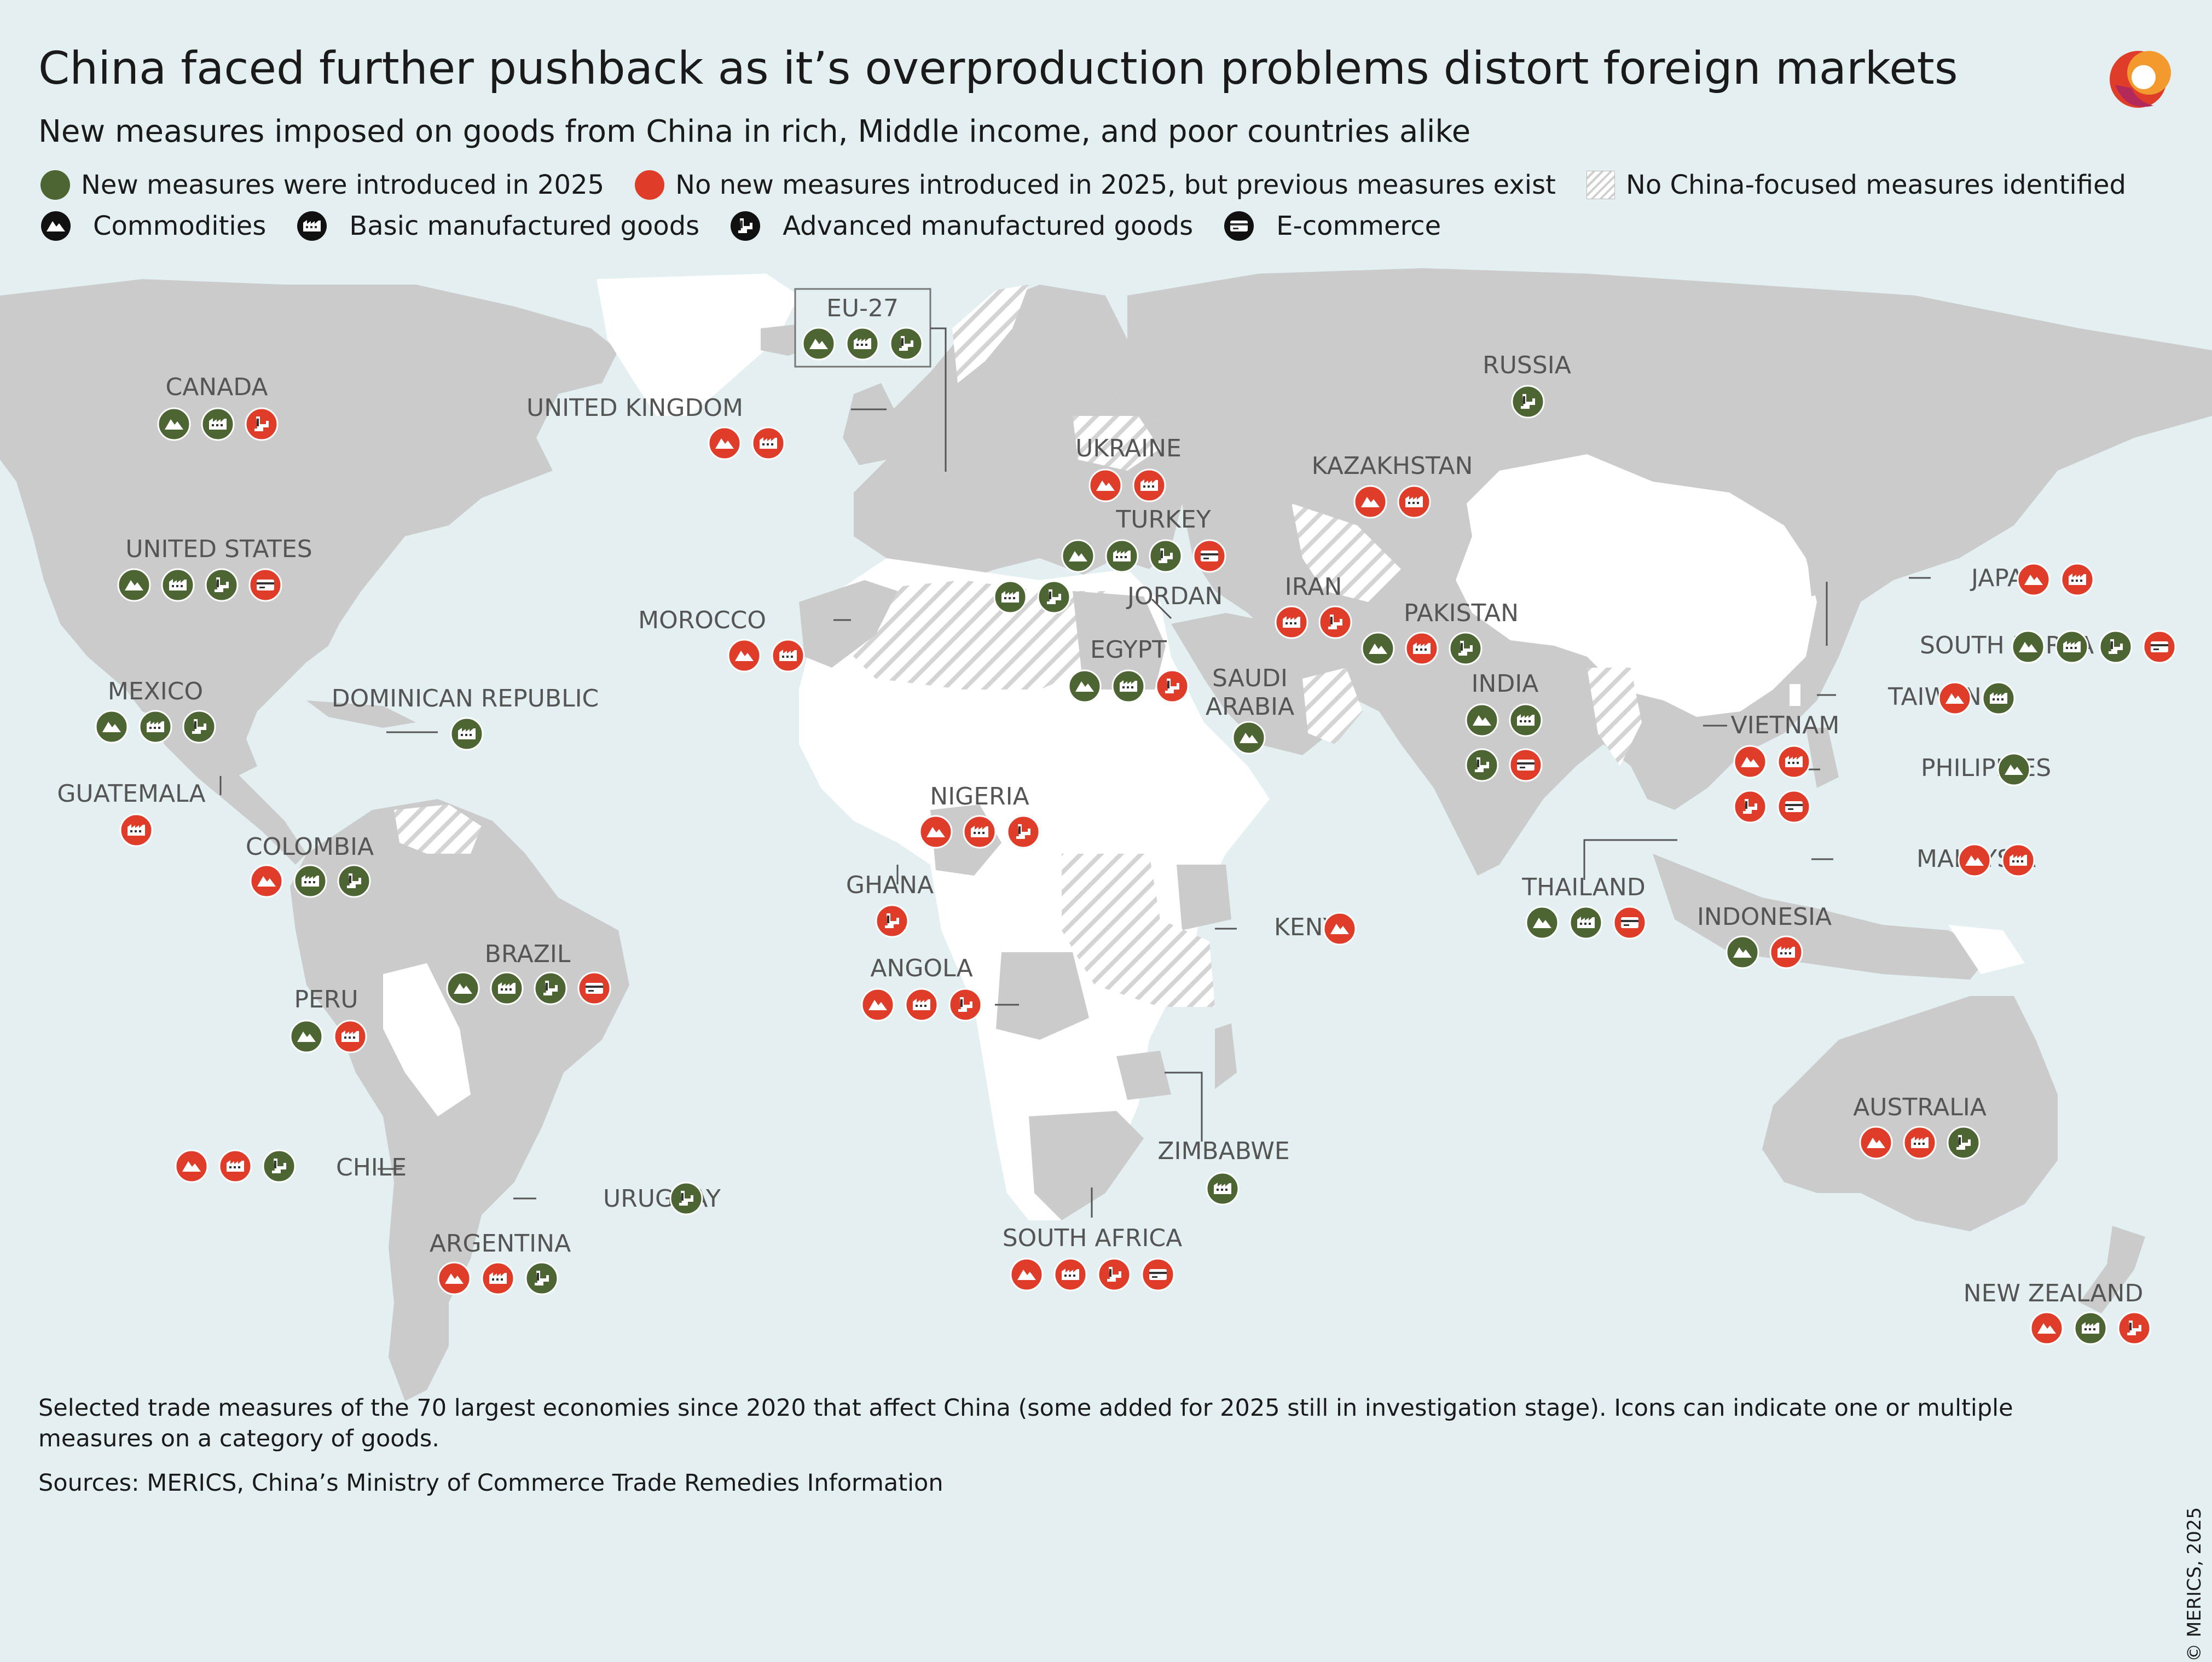  Describe the element at coordinates (921, 968) in the screenshot. I see `country-label: ANGOLA` at that location.